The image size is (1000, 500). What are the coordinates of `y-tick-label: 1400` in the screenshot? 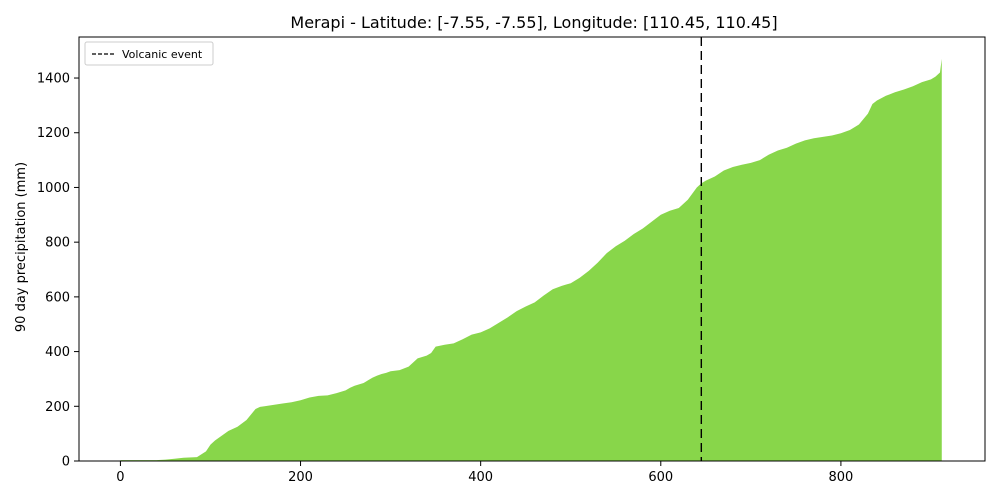 It's located at (53, 79).